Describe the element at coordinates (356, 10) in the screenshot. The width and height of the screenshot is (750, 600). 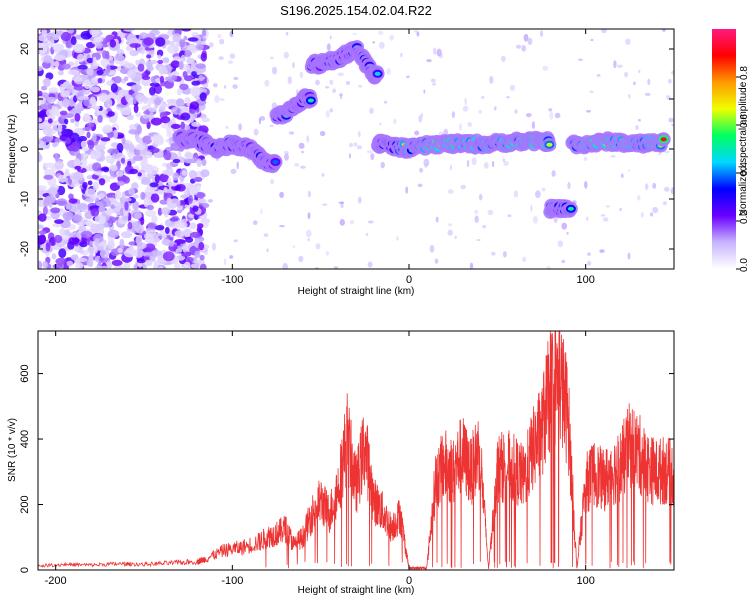
I see `figure-title: S196.2025.154.02.04.R22` at that location.